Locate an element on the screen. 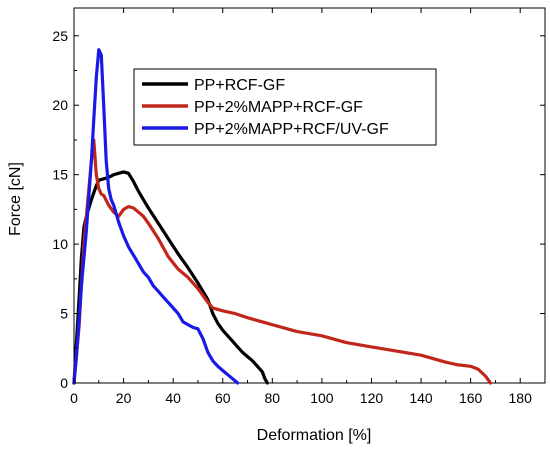  x-tick-label: 0 is located at coordinates (74, 398).